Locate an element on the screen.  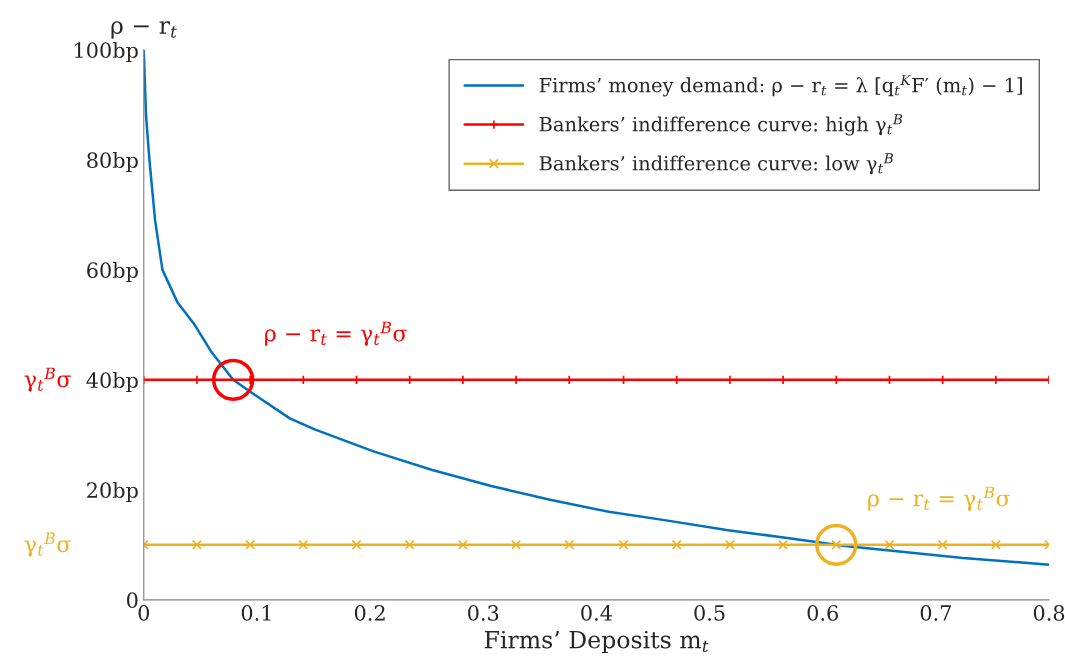
x-tick-label: 0.1 is located at coordinates (256, 613).